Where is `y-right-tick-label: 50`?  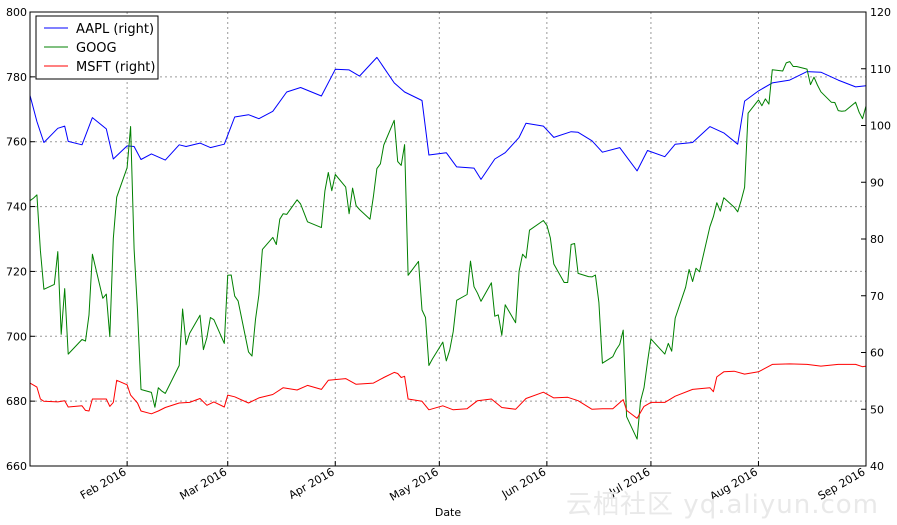 y-right-tick-label: 50 is located at coordinates (877, 409).